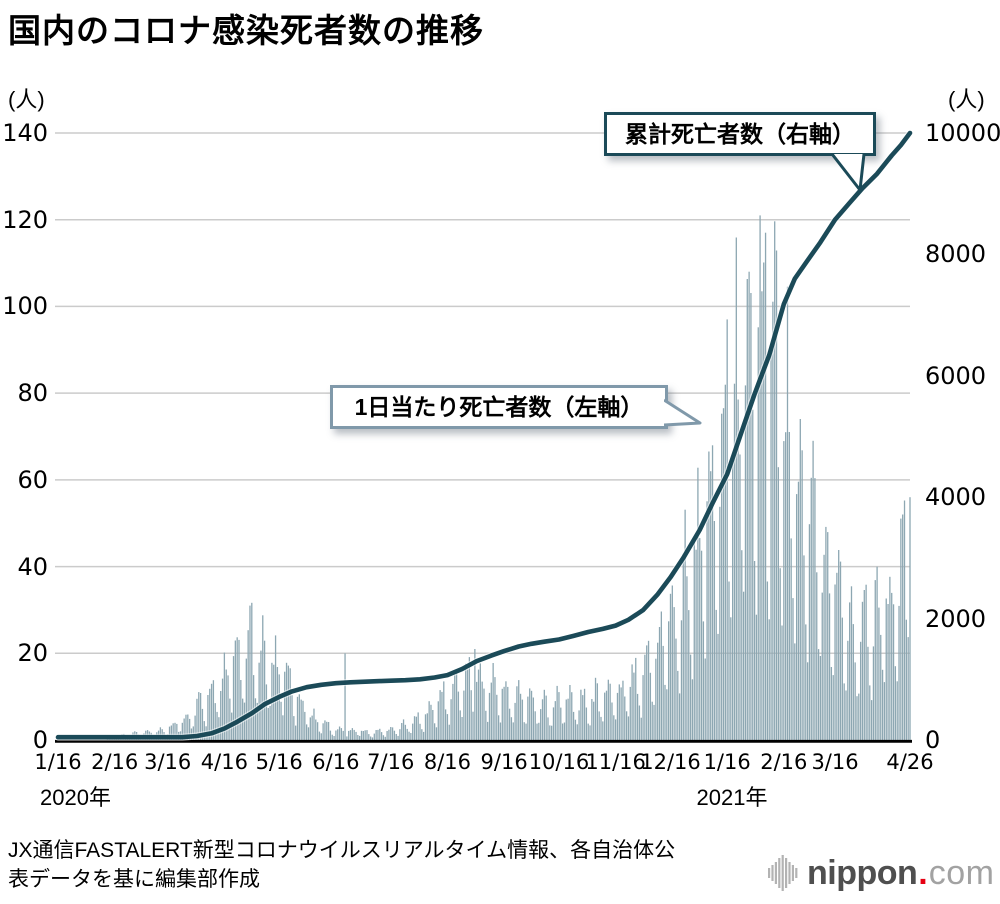 The image size is (1000, 904). I want to click on logo-tld: com, so click(961, 872).